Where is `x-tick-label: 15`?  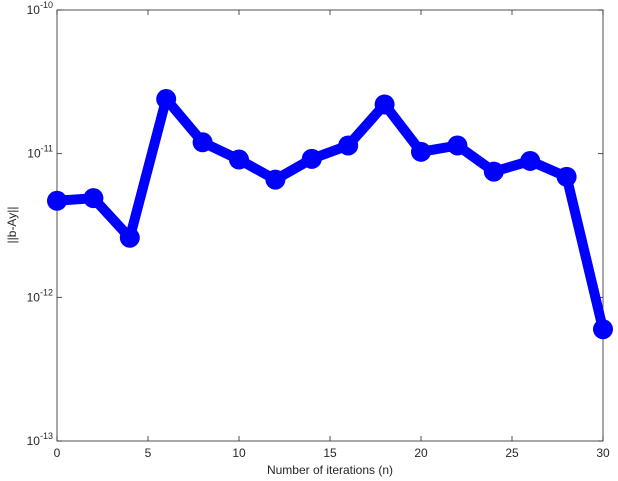
x-tick-label: 15 is located at coordinates (330, 453).